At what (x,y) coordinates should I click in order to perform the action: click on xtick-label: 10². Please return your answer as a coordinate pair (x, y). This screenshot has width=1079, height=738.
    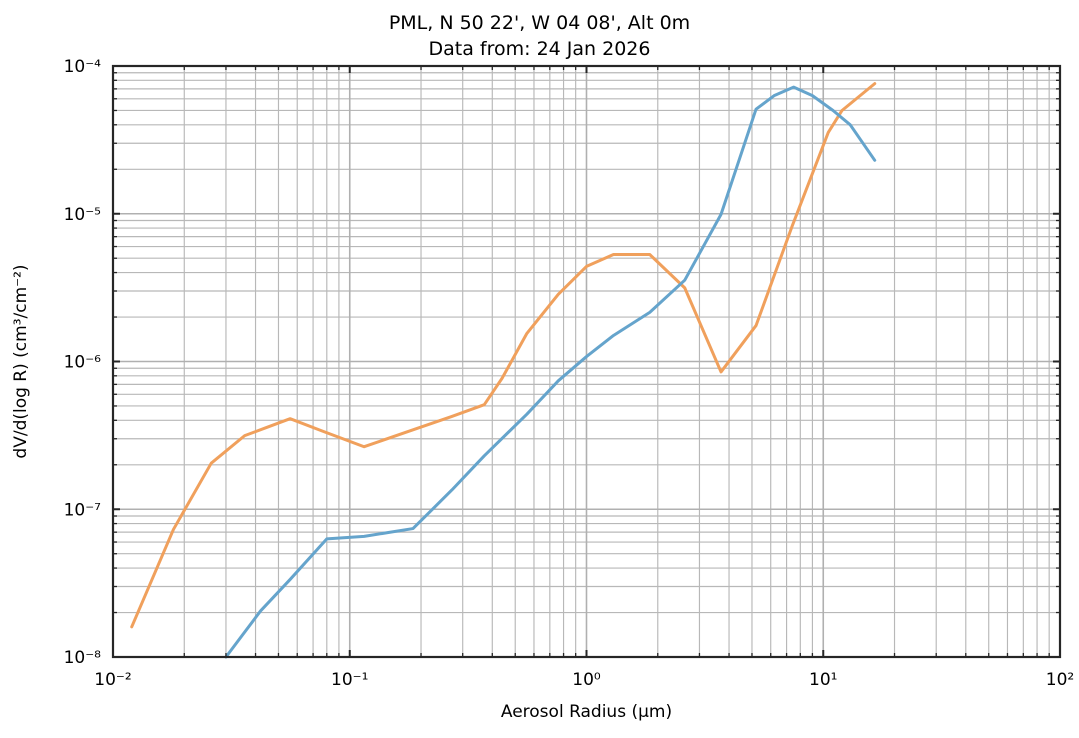
    Looking at the image, I should click on (1060, 680).